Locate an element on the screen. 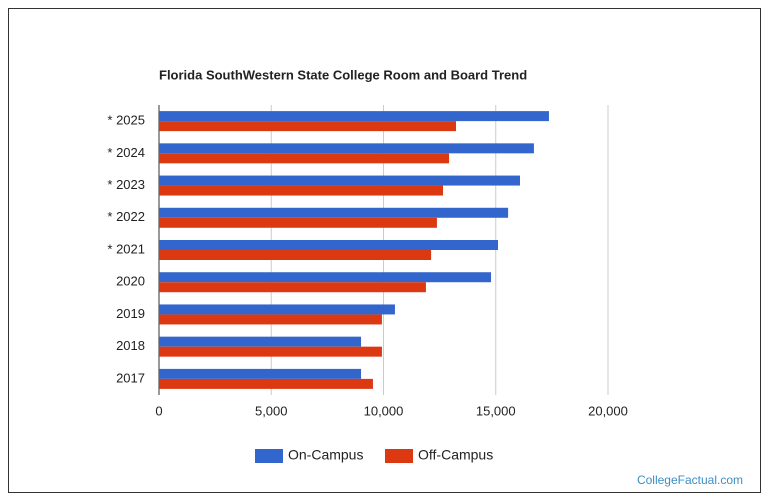 The image size is (770, 503). x-tick-label: 5,000 is located at coordinates (271, 410).